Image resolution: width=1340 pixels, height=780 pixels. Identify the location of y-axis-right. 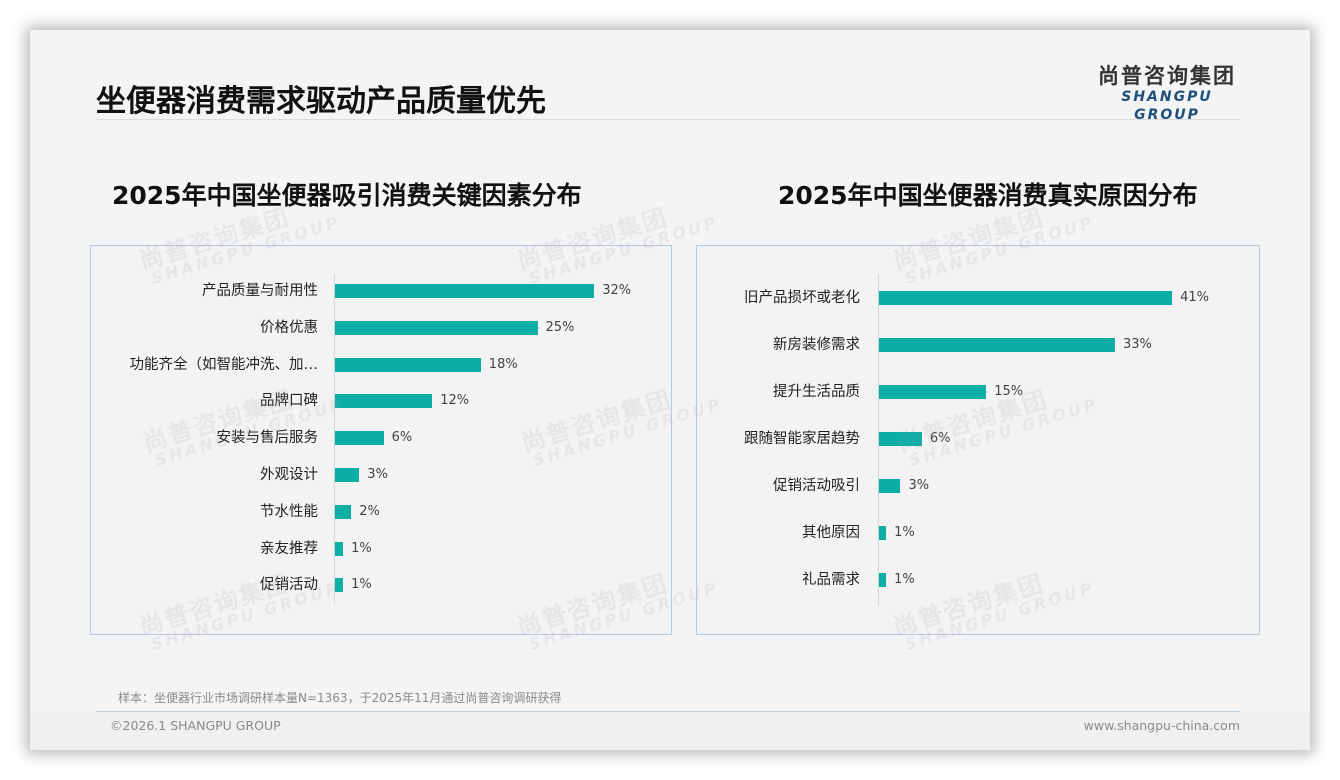
(878, 440).